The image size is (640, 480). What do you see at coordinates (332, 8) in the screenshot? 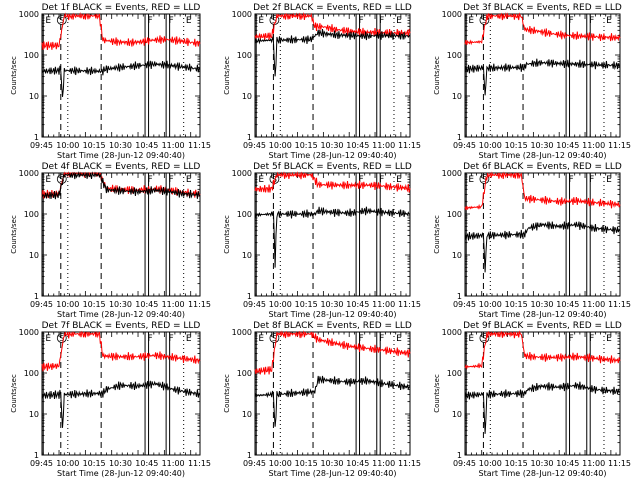
I see `panel-title: Det 2f BLACK = Events, RED = LLD` at bounding box center [332, 8].